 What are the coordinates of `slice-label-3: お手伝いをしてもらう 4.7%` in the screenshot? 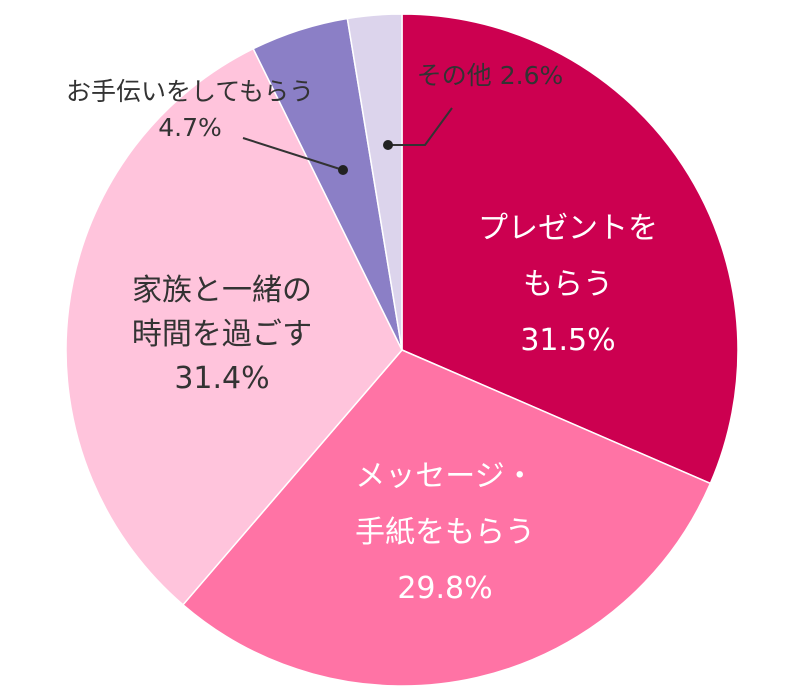 It's located at (190, 109).